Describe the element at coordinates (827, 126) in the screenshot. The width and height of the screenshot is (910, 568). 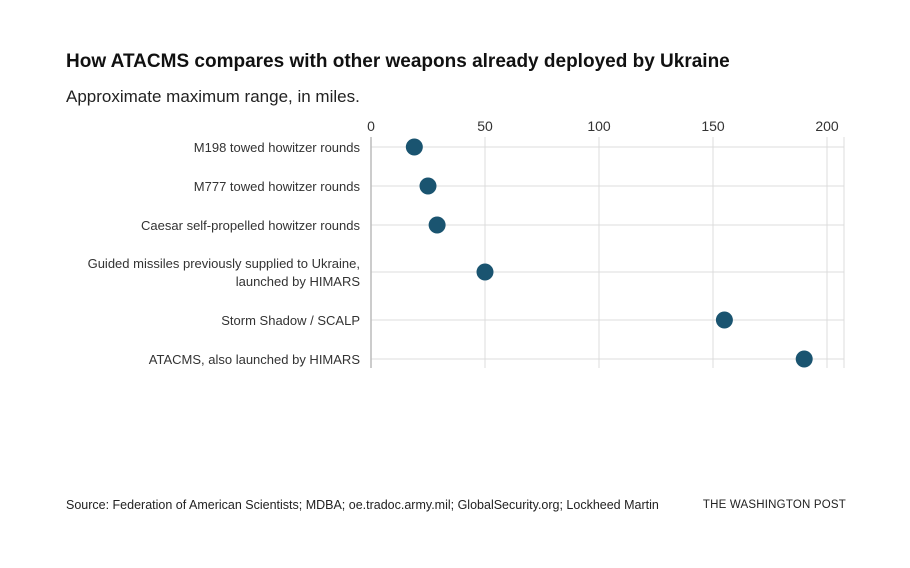
I see `x-tick-label-200: 200` at that location.